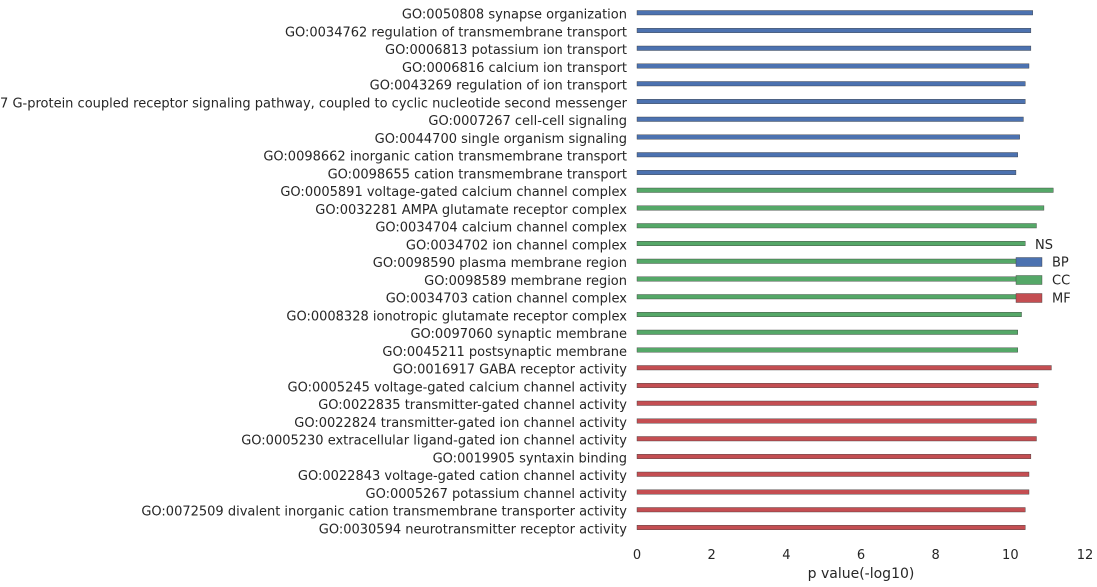 This screenshot has height=587, width=1097. I want to click on category-label: GO:0007267 cell-cell signaling, so click(527, 121).